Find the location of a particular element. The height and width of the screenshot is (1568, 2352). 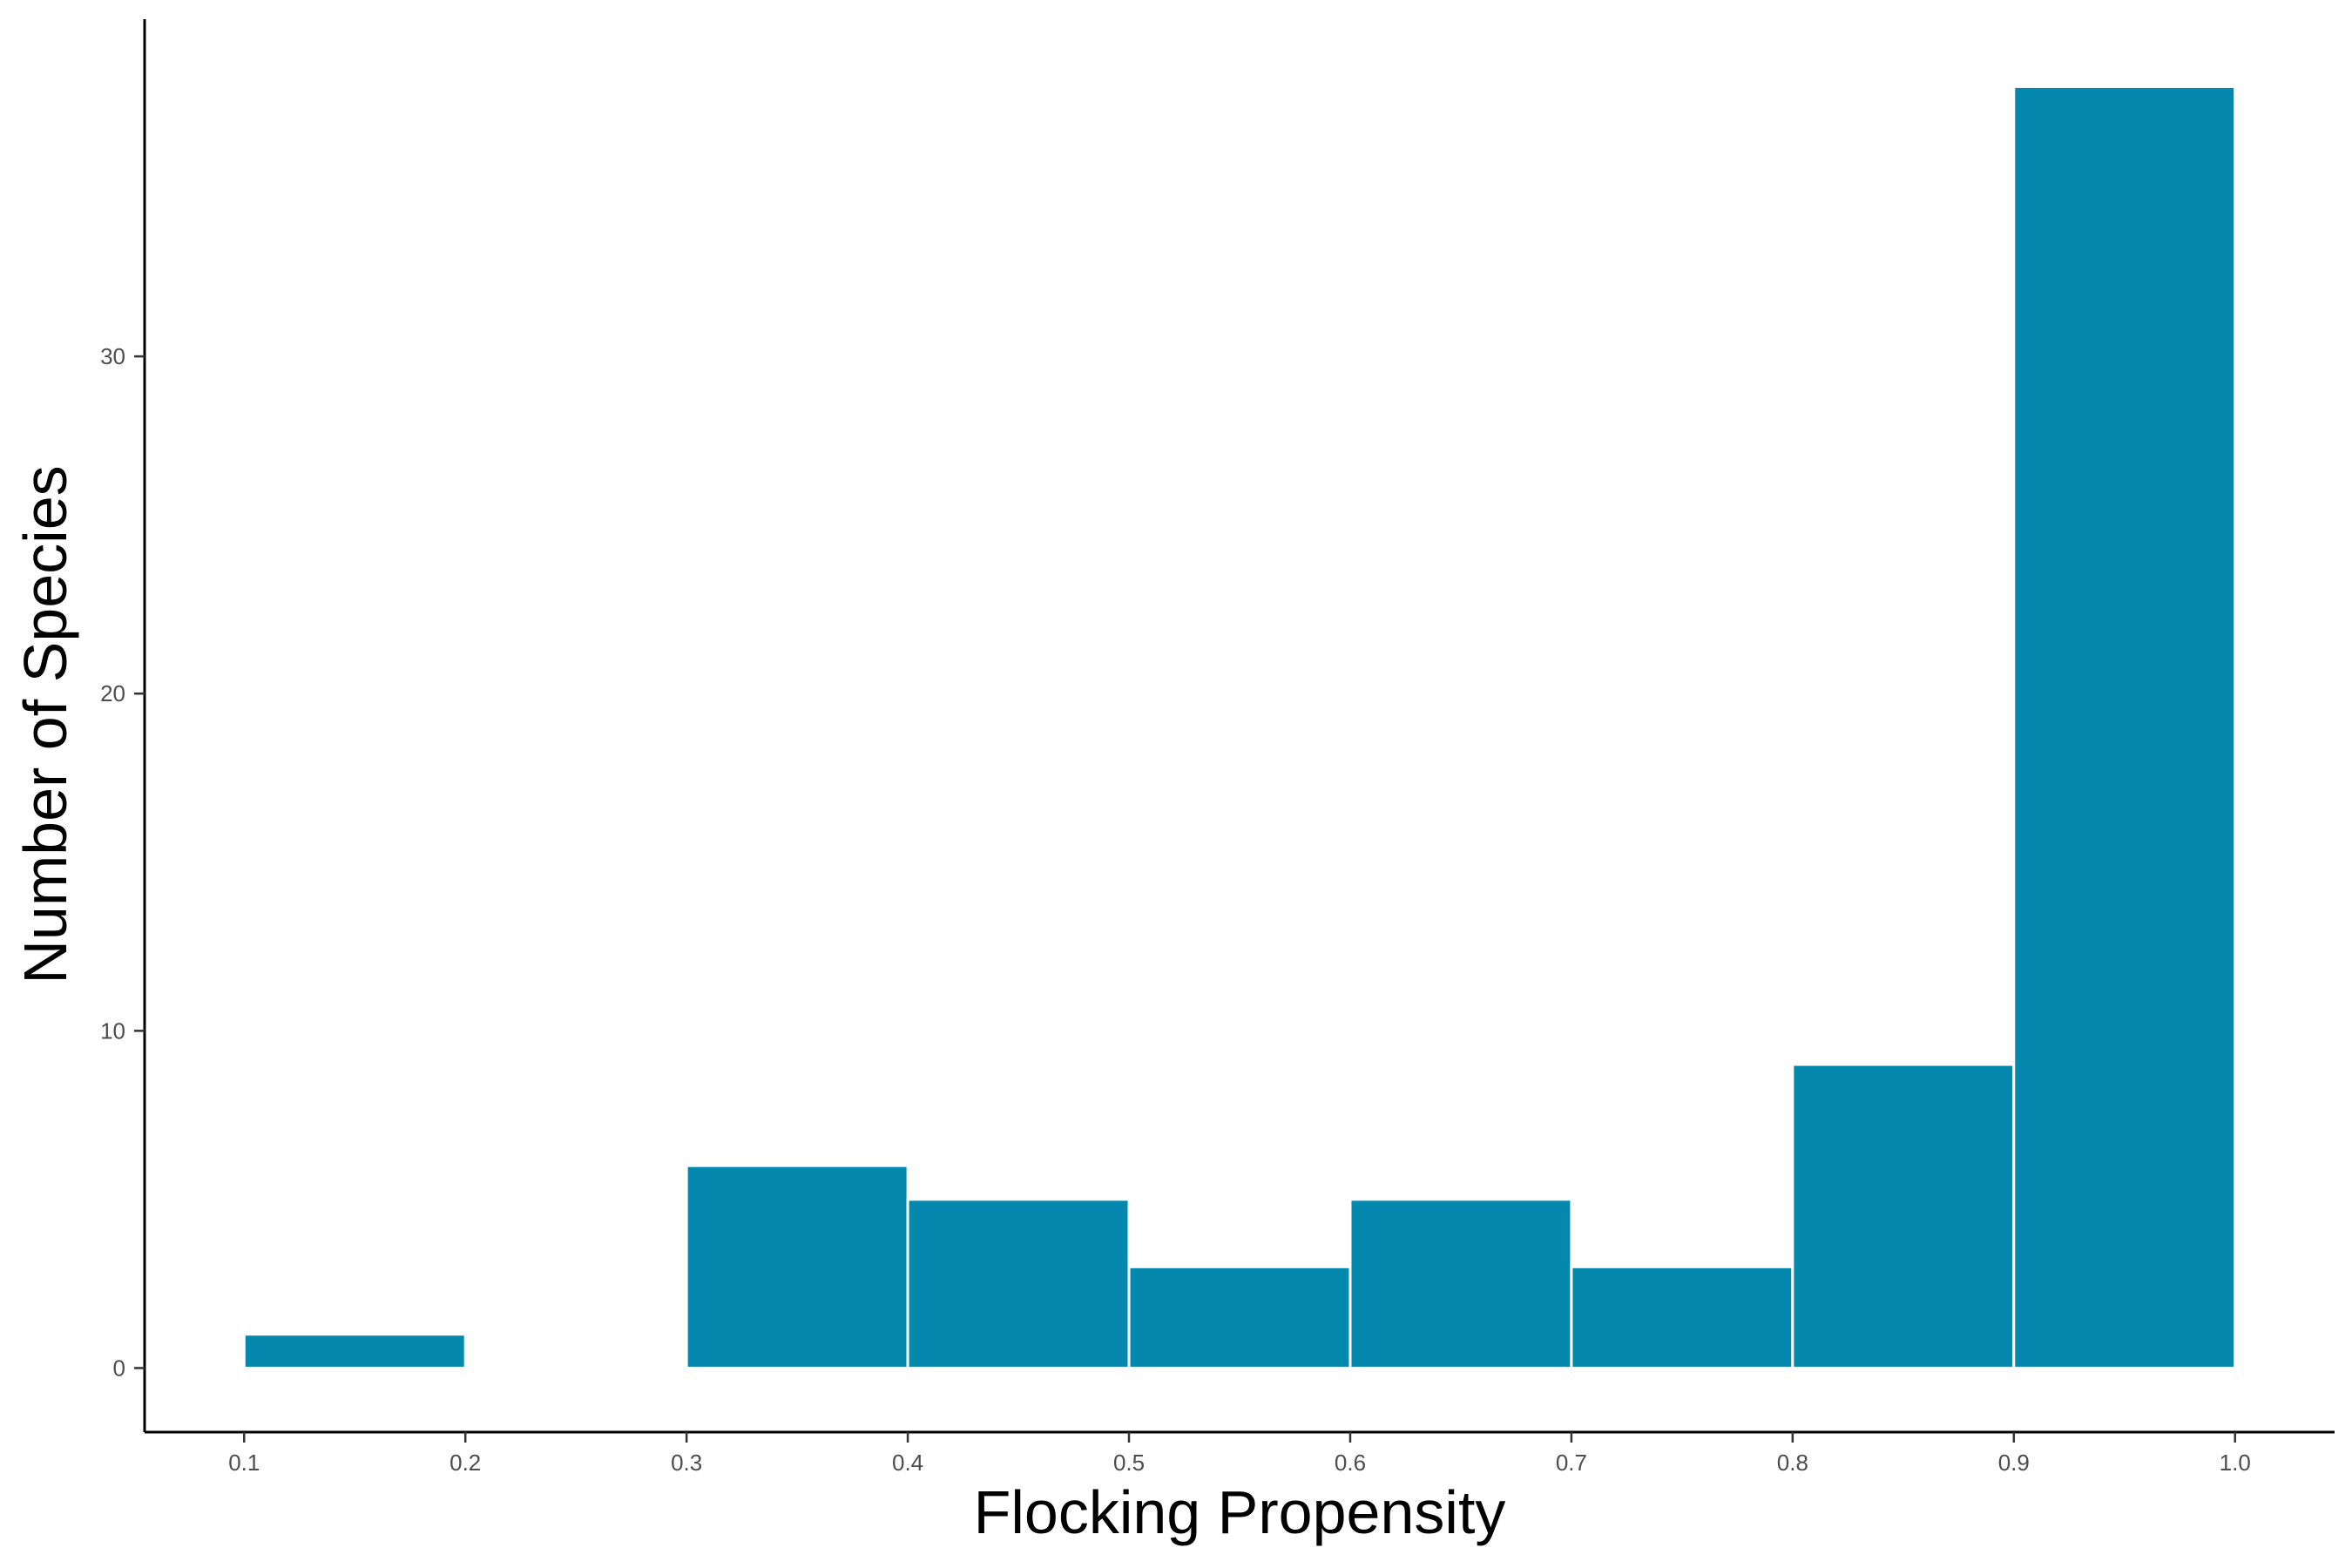

x-tick-label: 0.4 is located at coordinates (907, 1463).